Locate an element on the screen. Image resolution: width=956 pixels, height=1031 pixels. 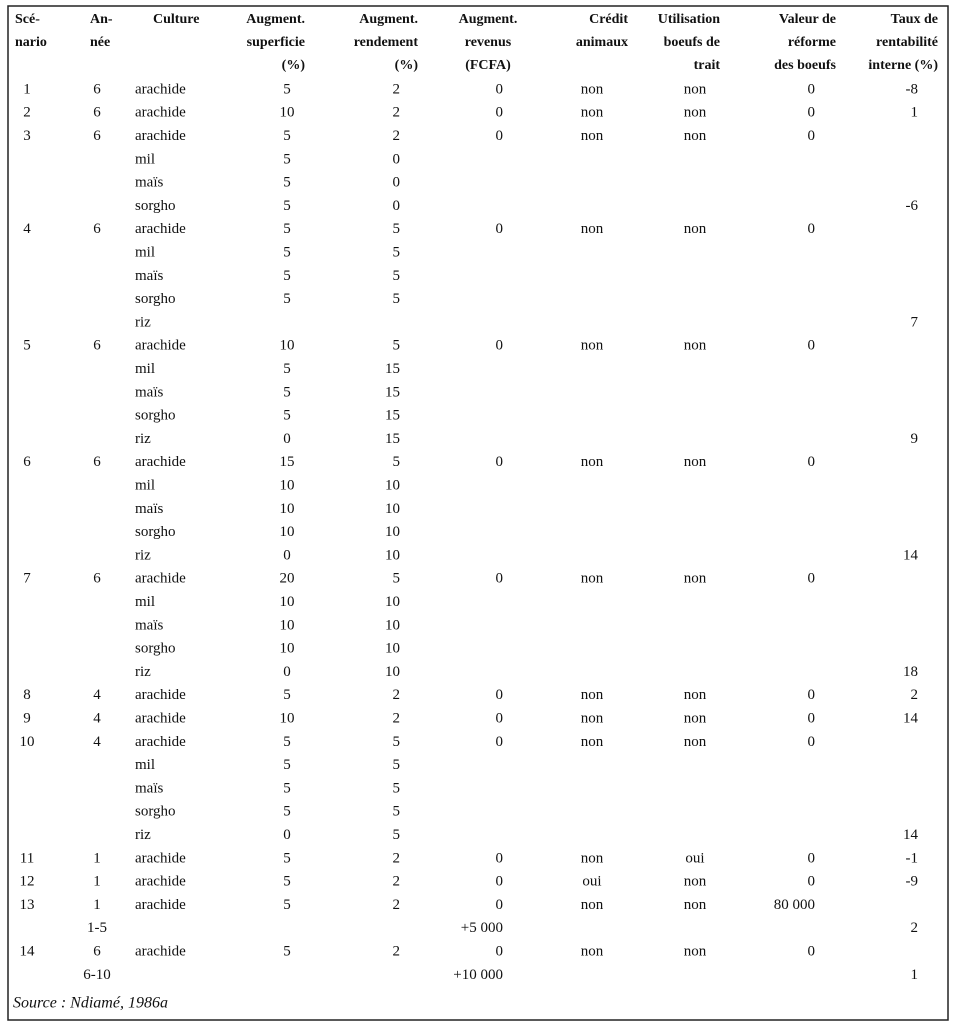
table-cell: 20 is located at coordinates (287, 579).